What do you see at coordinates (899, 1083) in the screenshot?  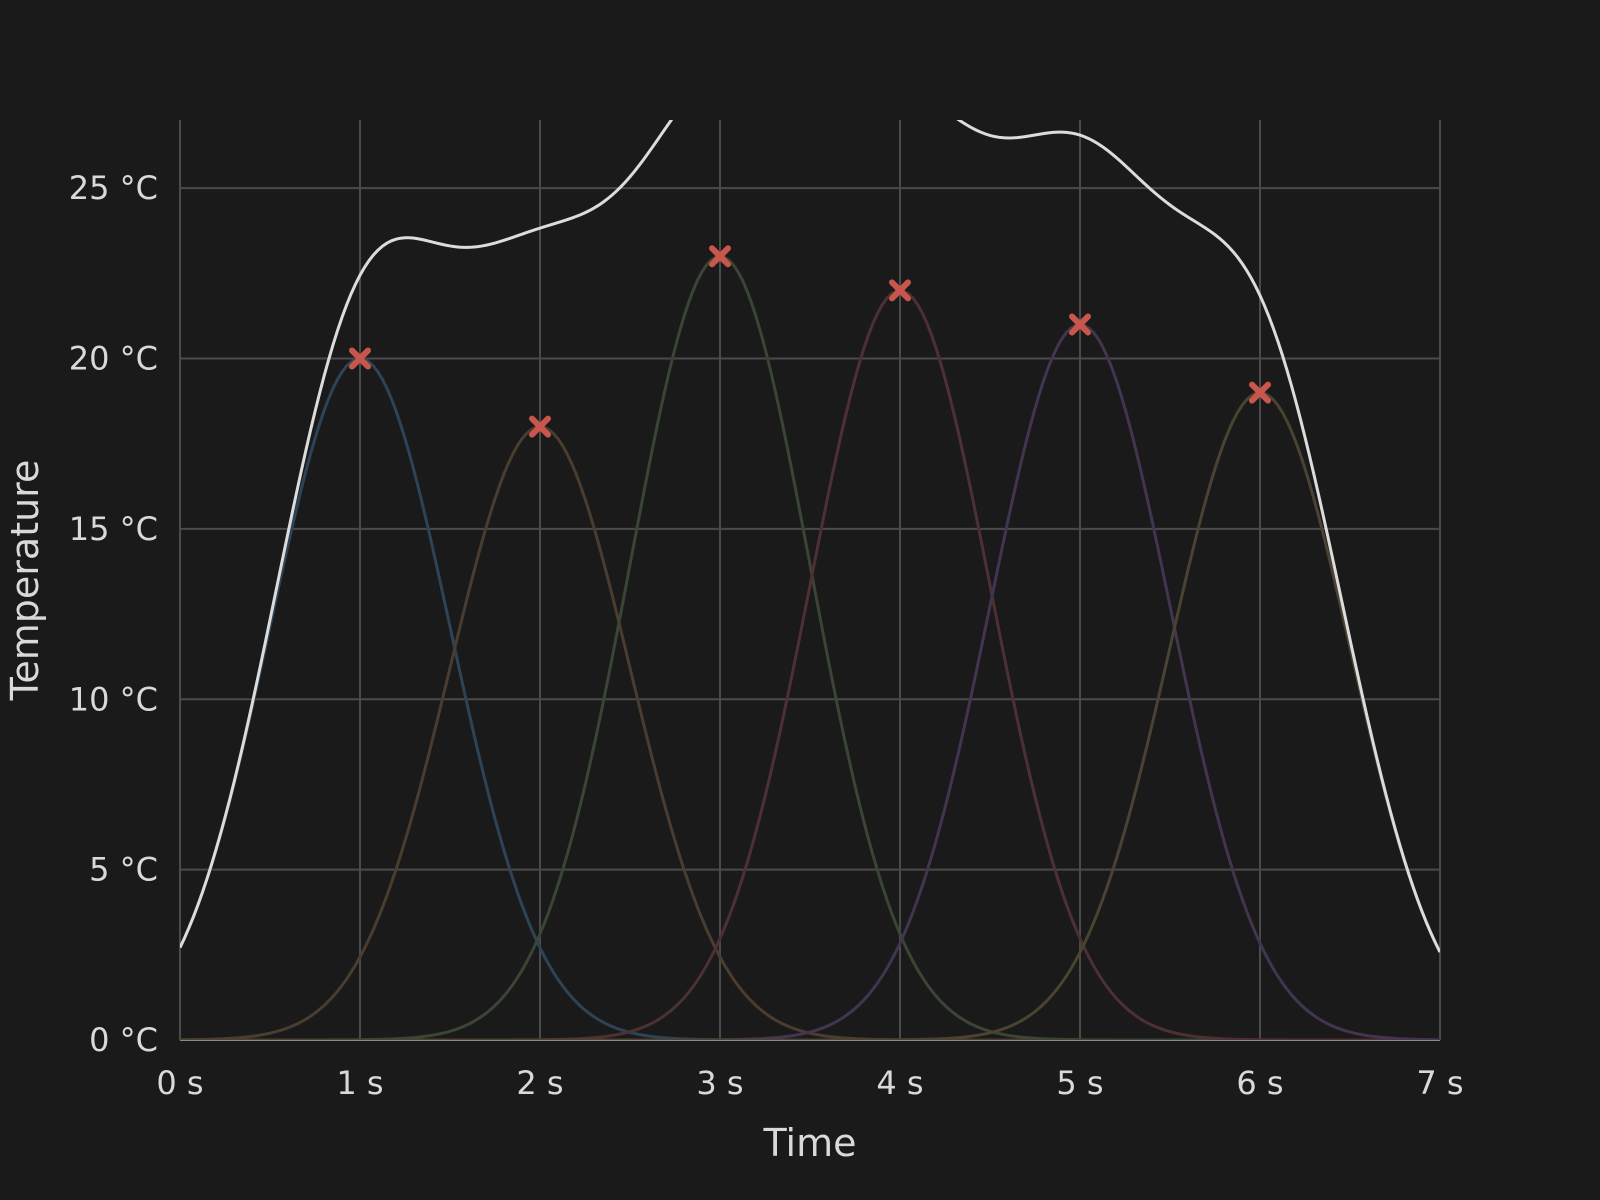 I see `x-tick-label-4: 4 s` at bounding box center [899, 1083].